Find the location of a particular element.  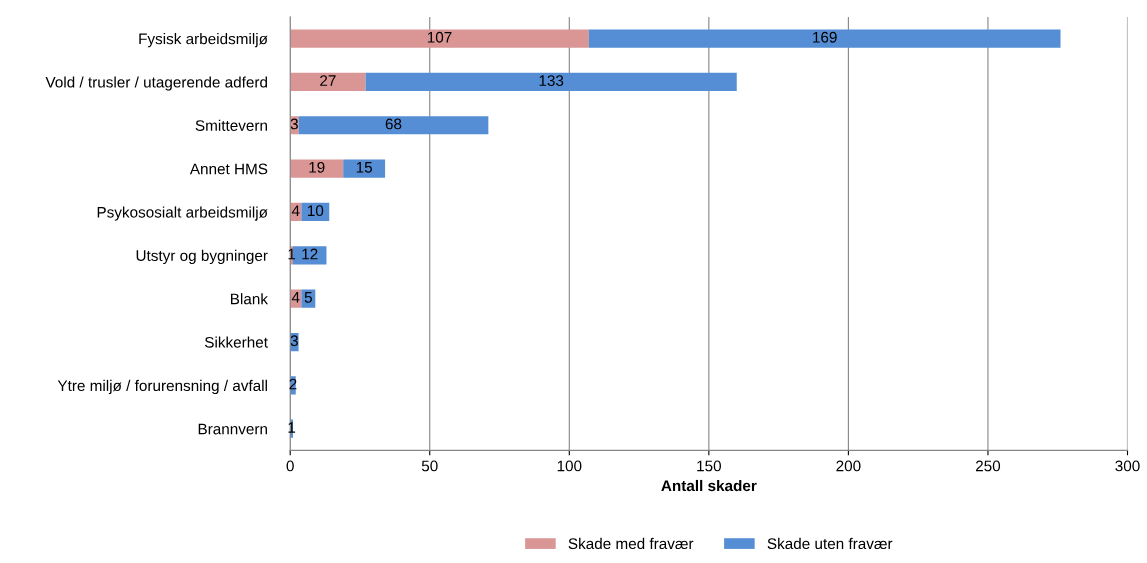

data-label: 27 is located at coordinates (328, 80).